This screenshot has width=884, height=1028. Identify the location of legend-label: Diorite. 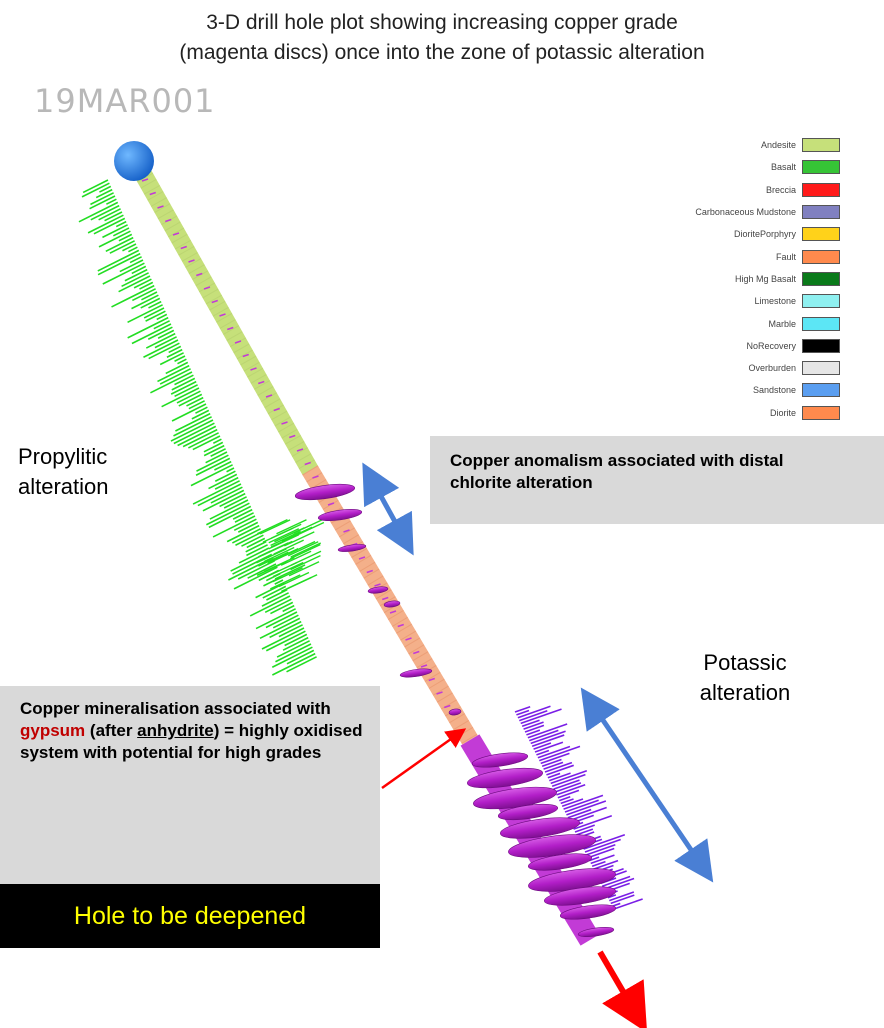
(782, 412).